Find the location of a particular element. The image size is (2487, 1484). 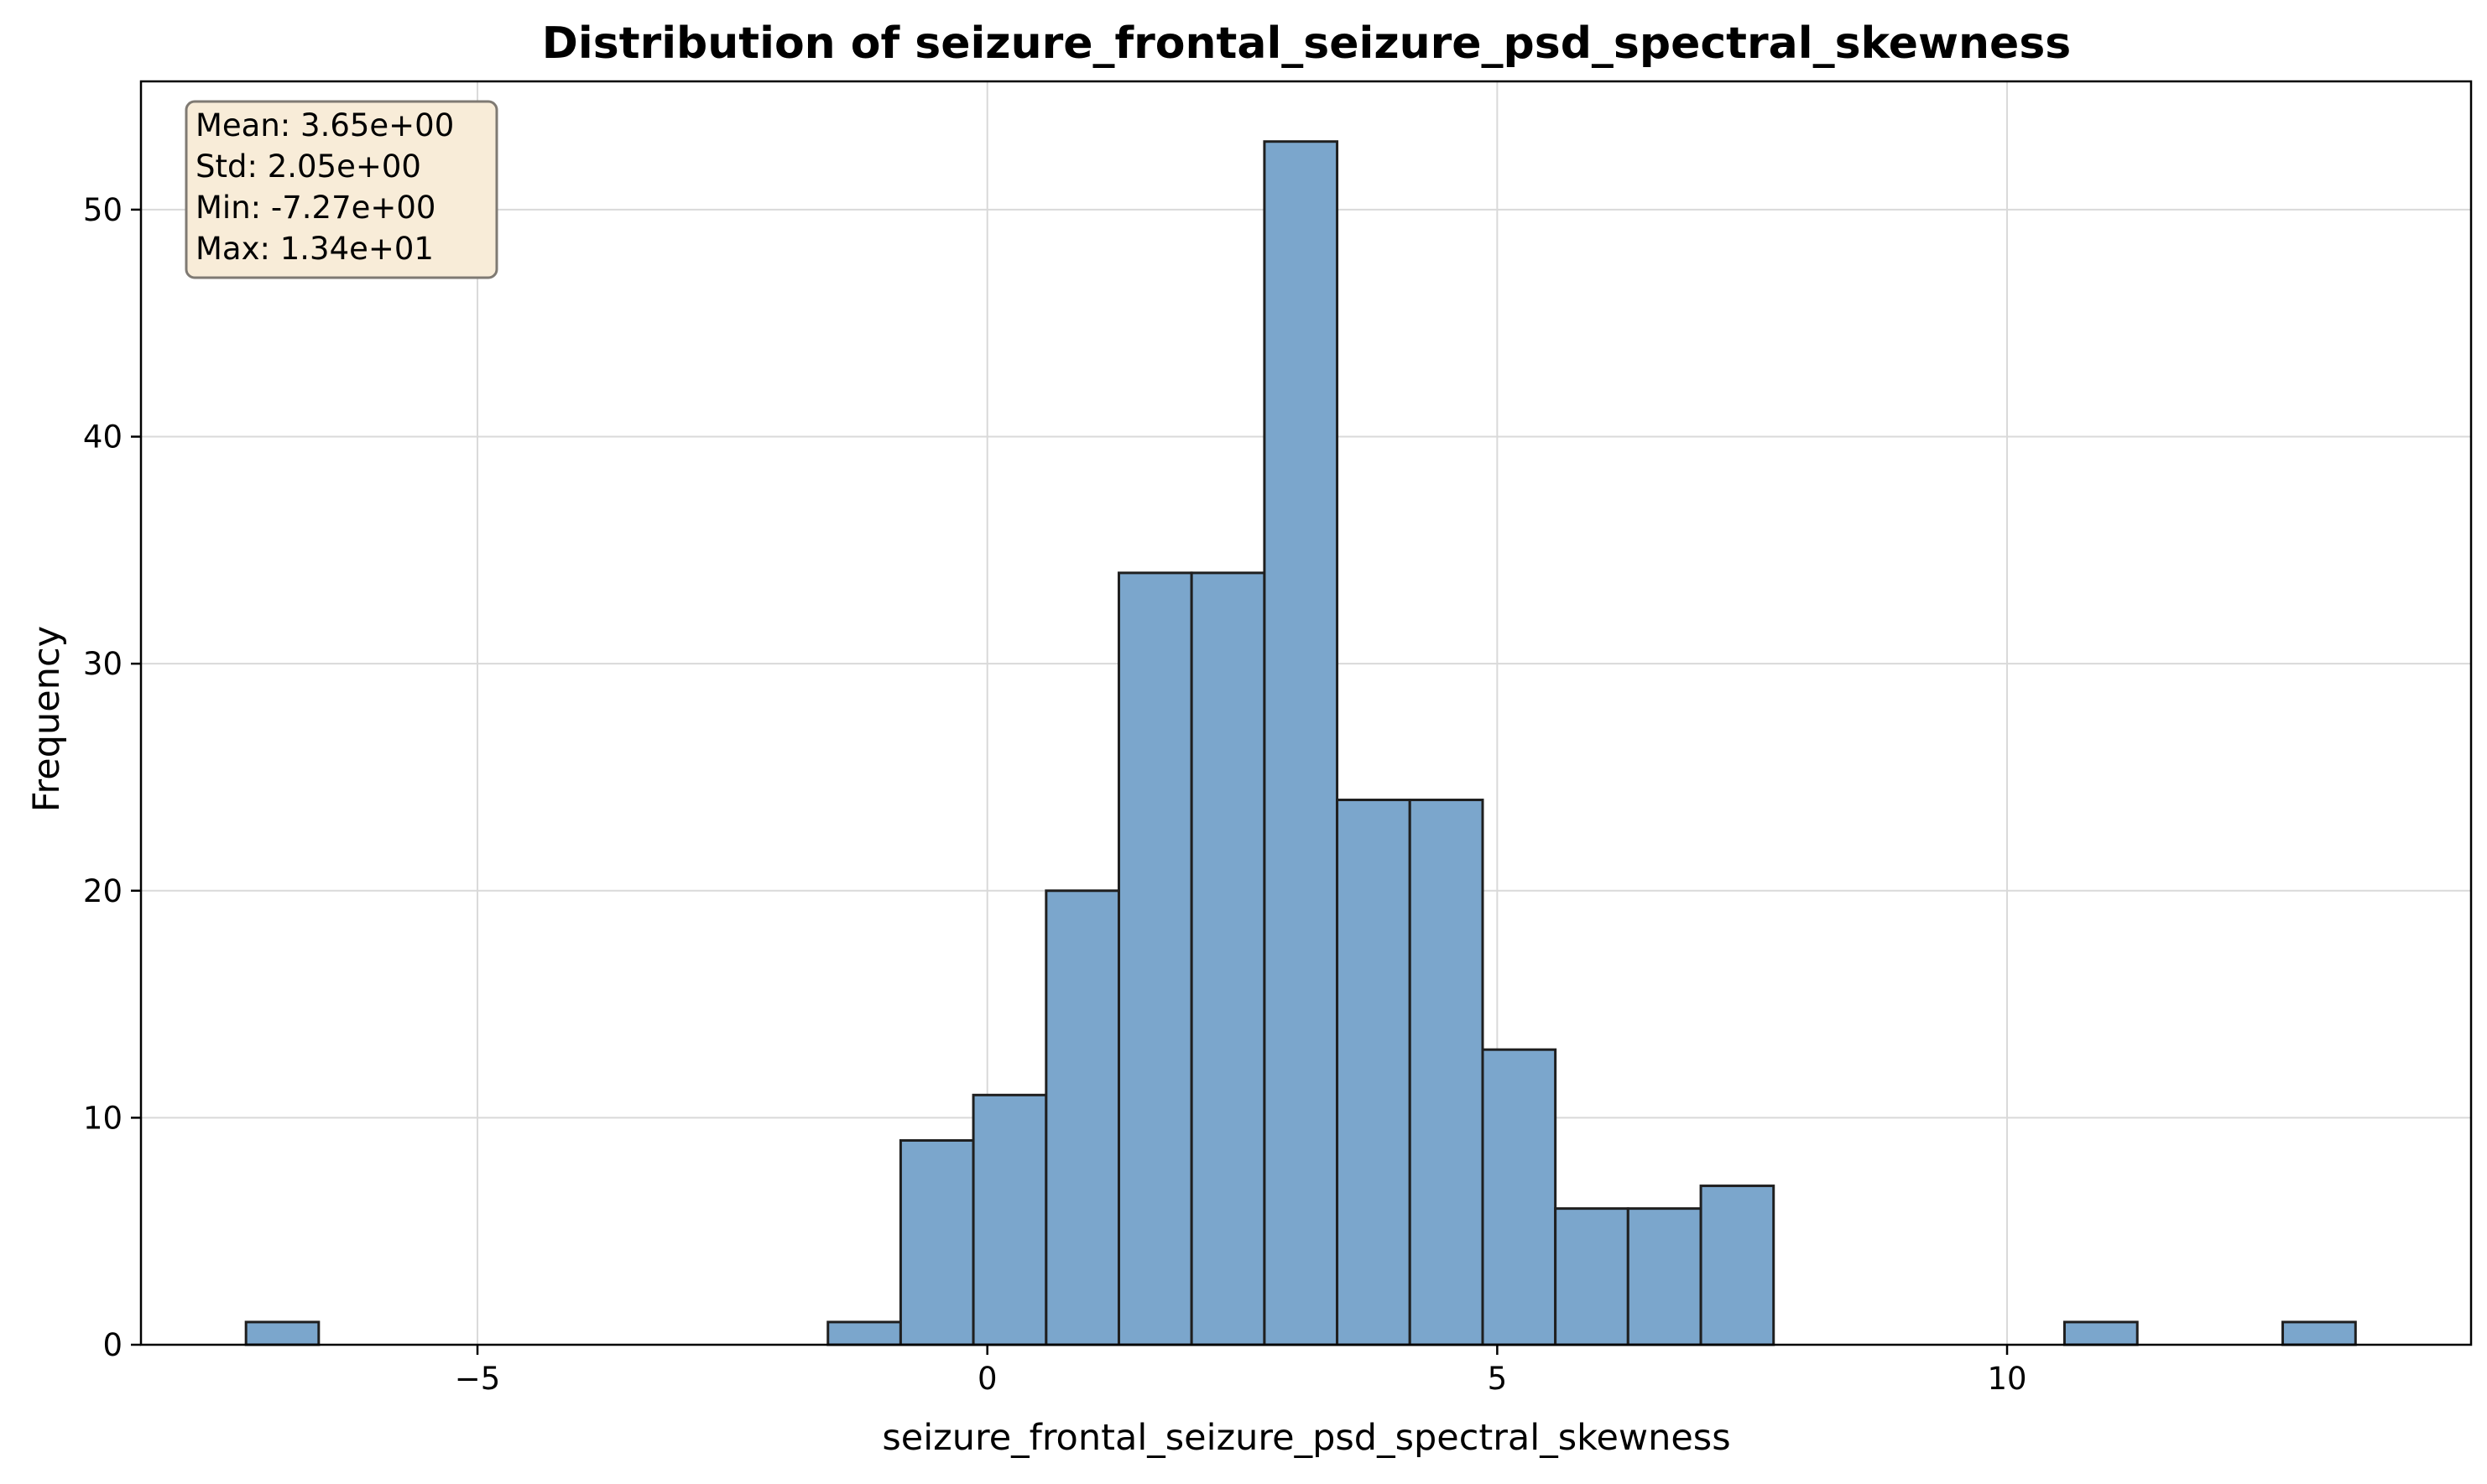

stats-max: Max: 1.34e+01 is located at coordinates (315, 249).